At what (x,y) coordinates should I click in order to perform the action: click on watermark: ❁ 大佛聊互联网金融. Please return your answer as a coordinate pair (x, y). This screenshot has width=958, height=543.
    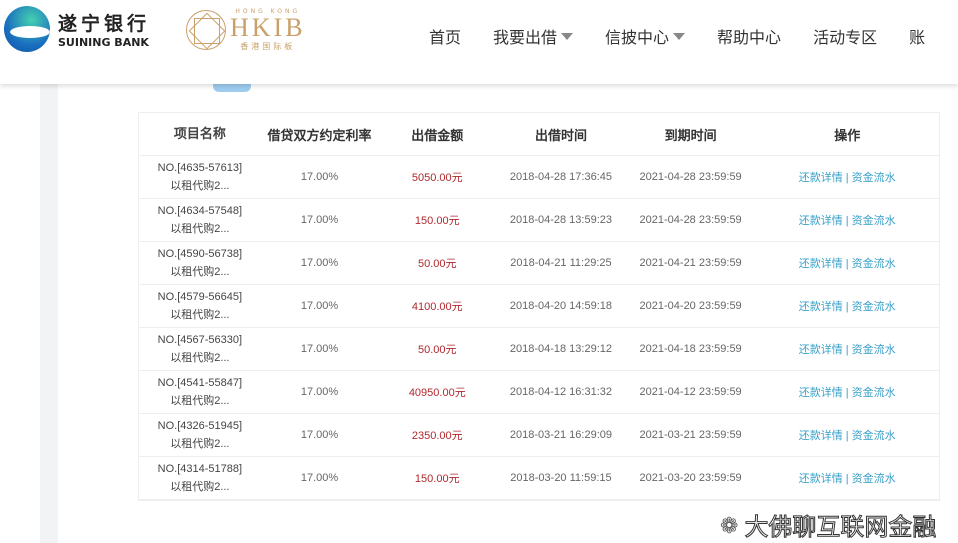
    Looking at the image, I should click on (828, 527).